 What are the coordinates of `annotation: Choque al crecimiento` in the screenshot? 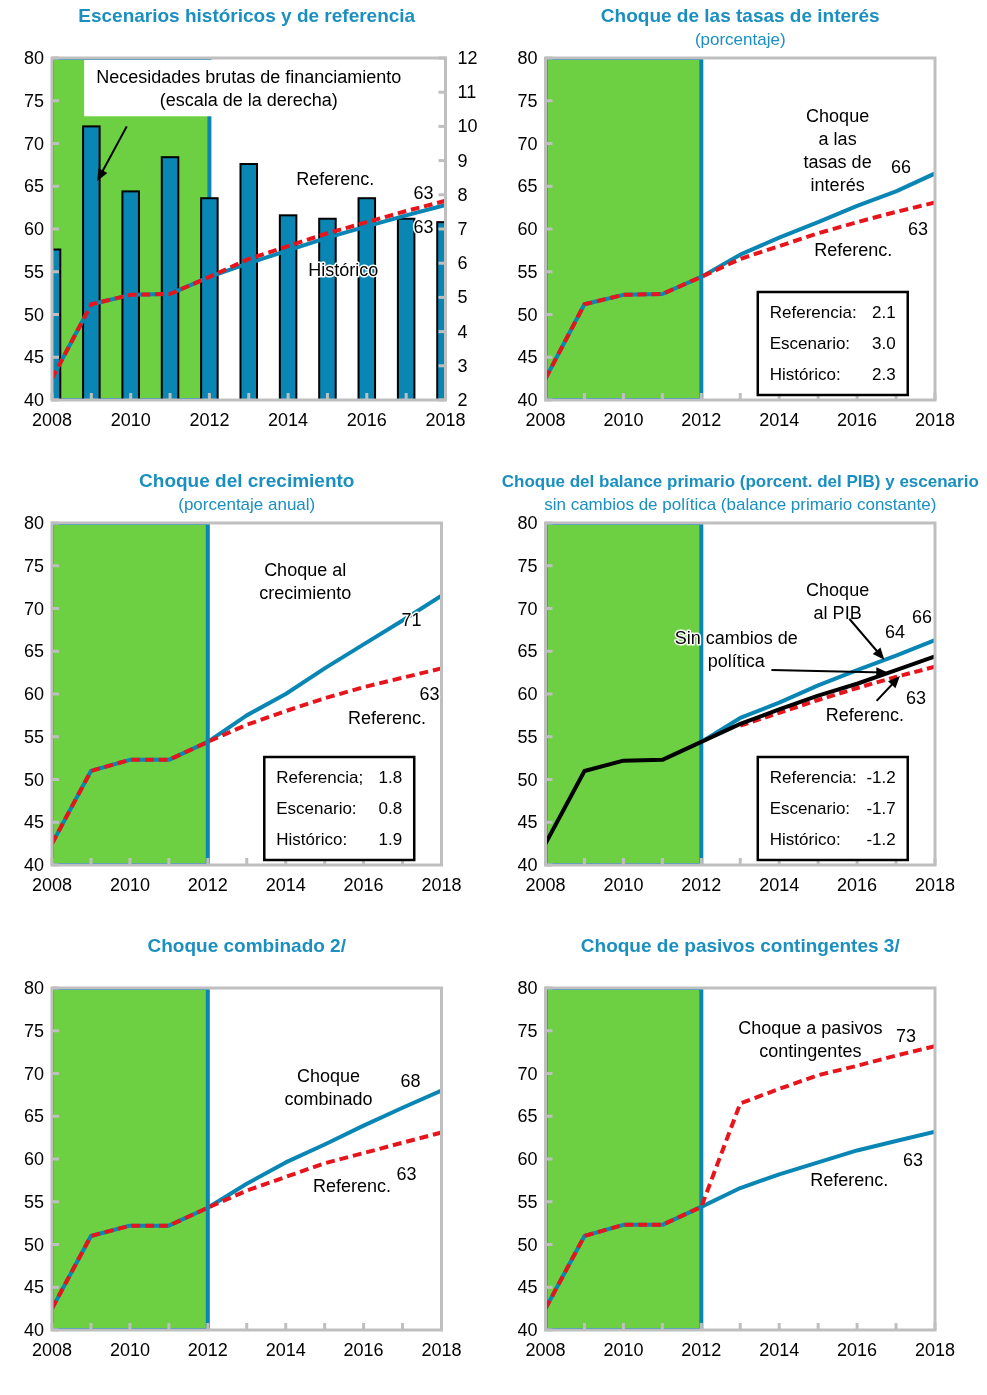 It's located at (305, 581).